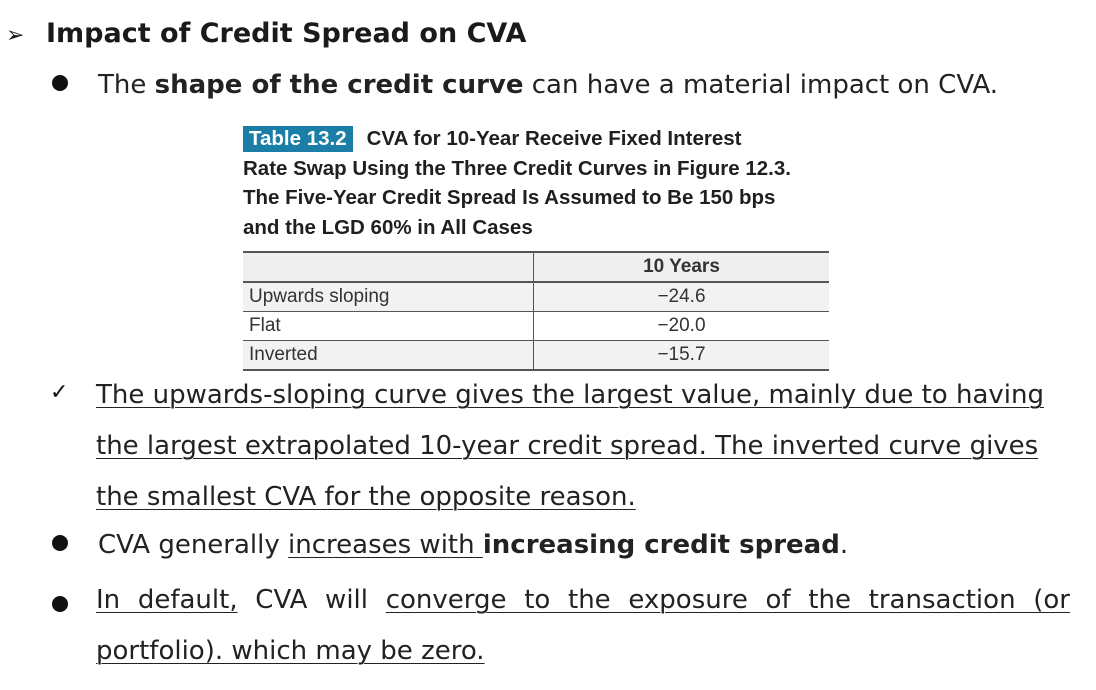 The height and width of the screenshot is (690, 1096). What do you see at coordinates (298, 139) in the screenshot?
I see `table-label: Table 13.2` at bounding box center [298, 139].